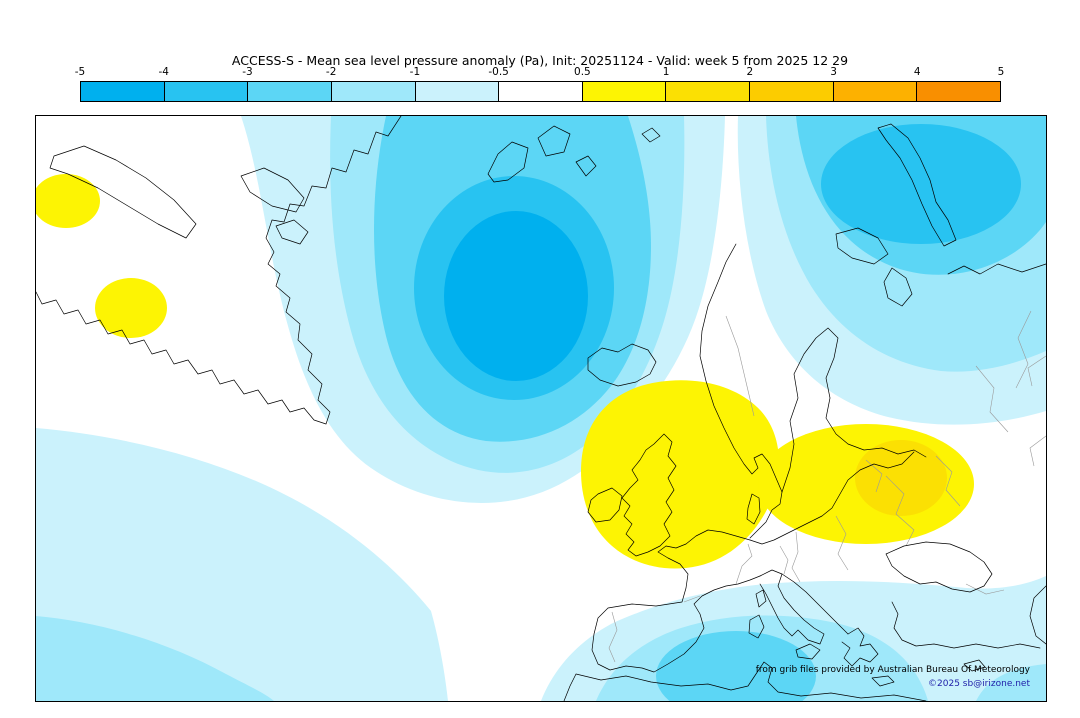 This screenshot has height=718, width=1080. I want to click on coastline-baltic-north, so click(854, 410).